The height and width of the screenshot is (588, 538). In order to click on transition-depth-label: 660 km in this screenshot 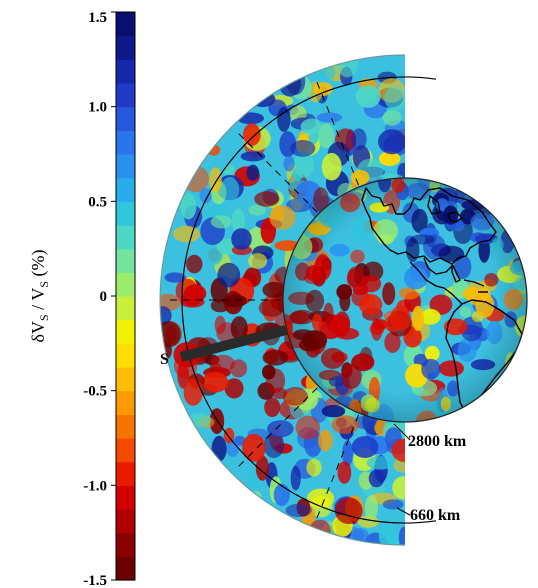, I will do `click(435, 515)`.